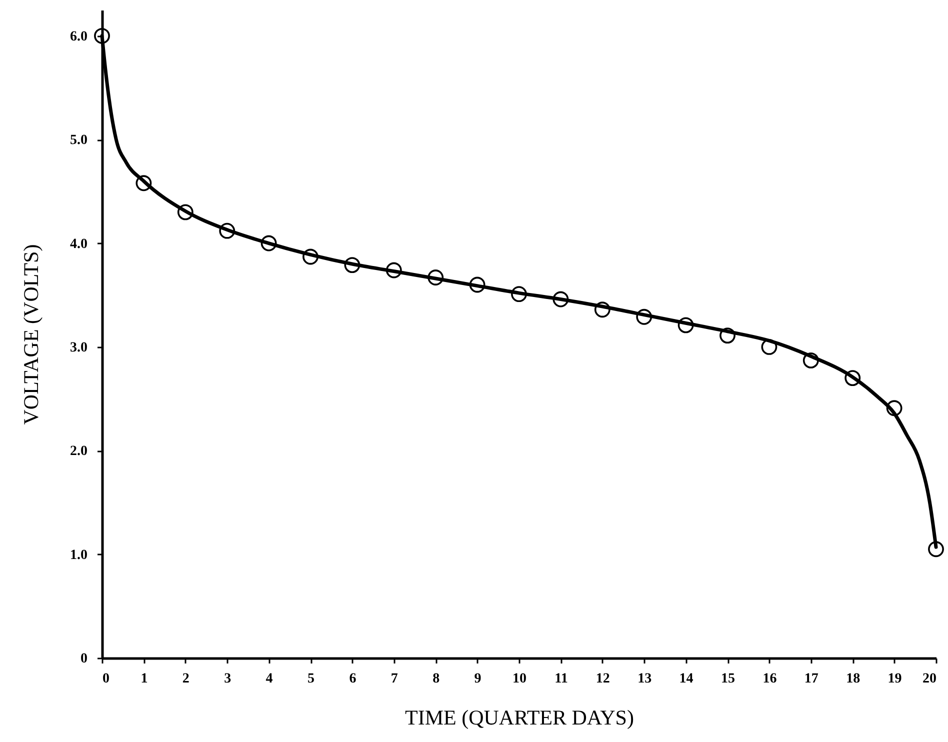 This screenshot has width=948, height=742. What do you see at coordinates (79, 244) in the screenshot?
I see `y-tick-label: 4.0` at bounding box center [79, 244].